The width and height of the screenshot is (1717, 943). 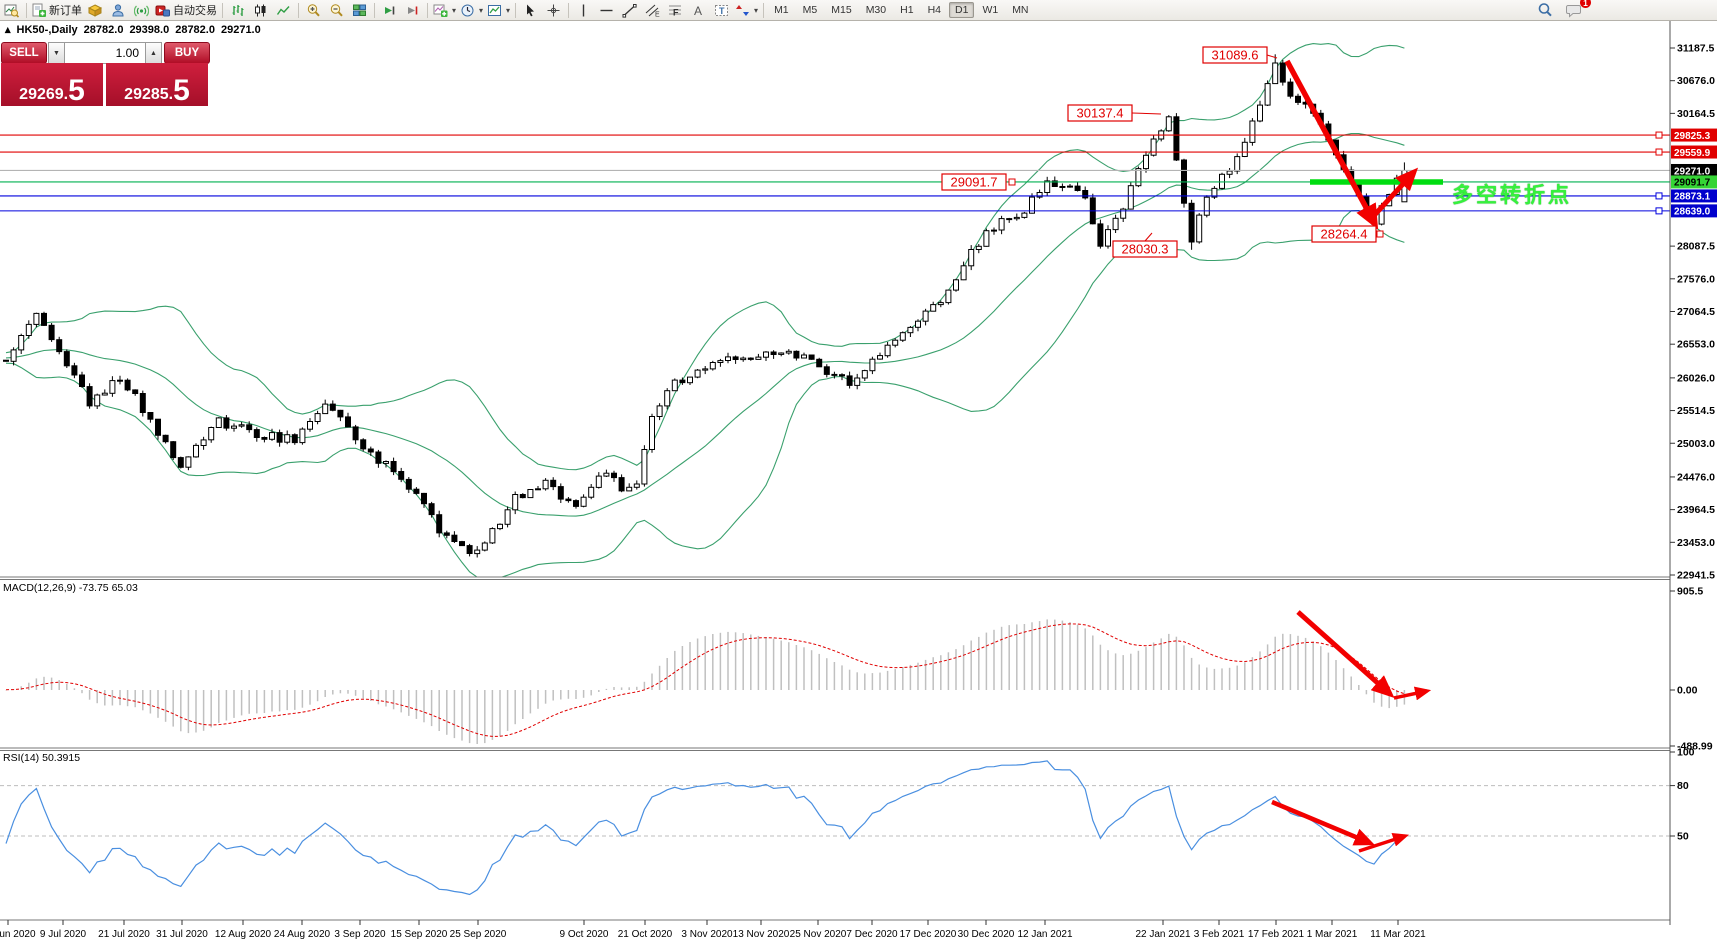 I want to click on svg-text: 12 Aug 2020, so click(x=243, y=934).